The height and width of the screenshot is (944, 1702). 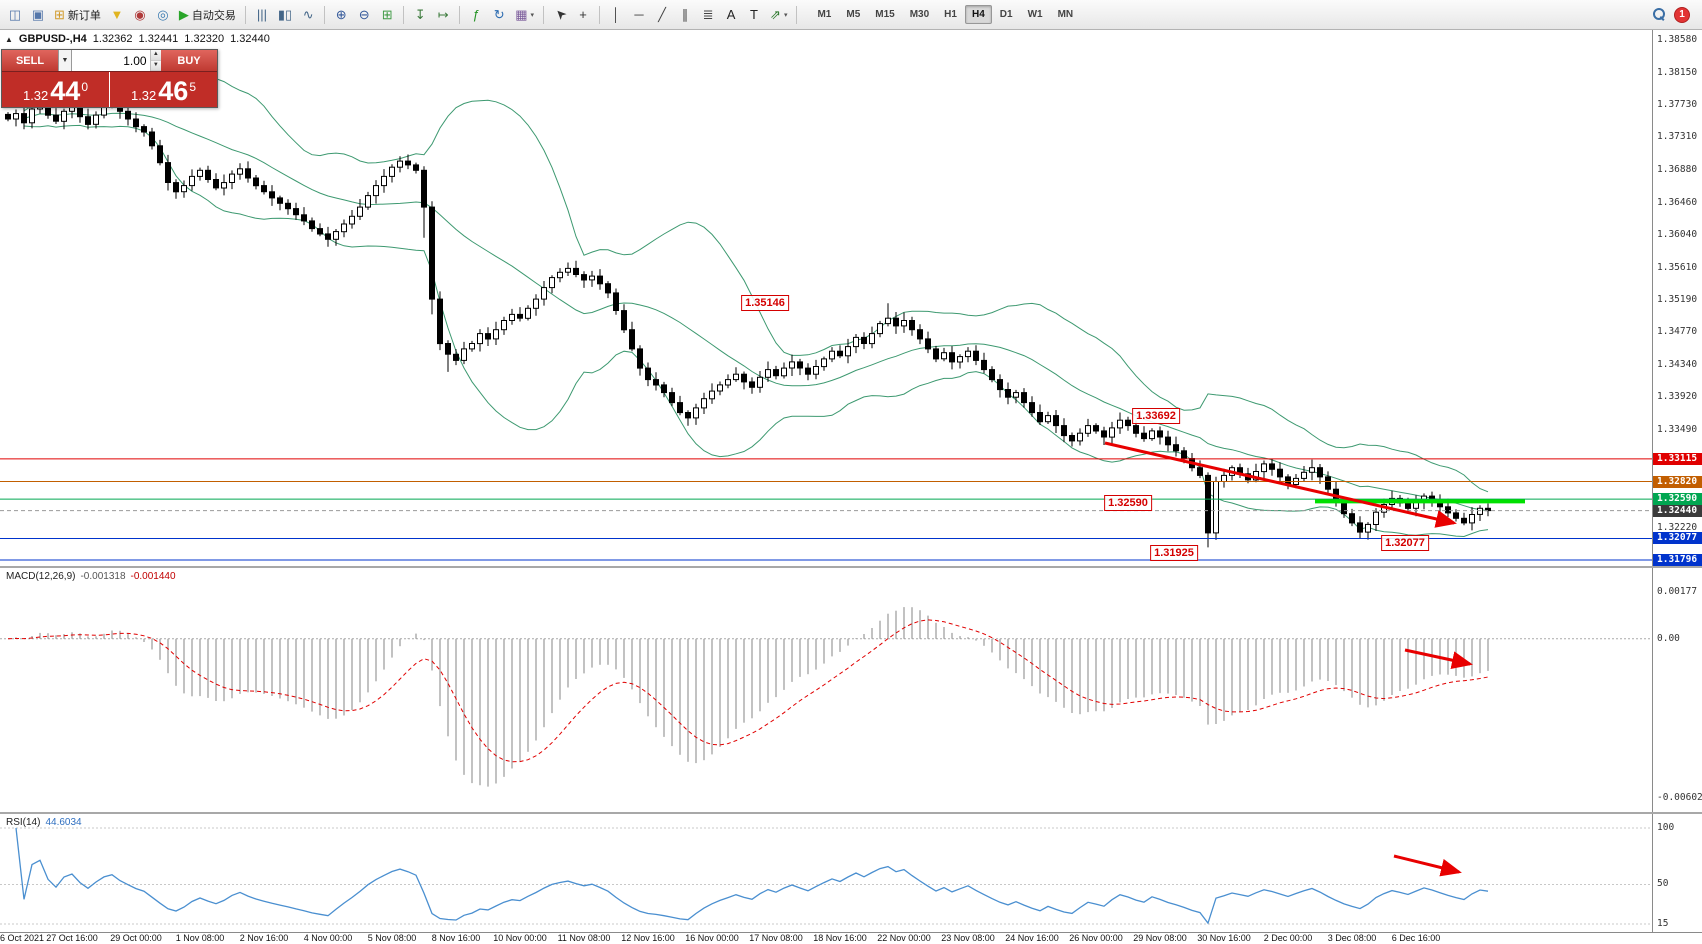 I want to click on rsi-plot: RSI(14) 44.6034, so click(x=826, y=873).